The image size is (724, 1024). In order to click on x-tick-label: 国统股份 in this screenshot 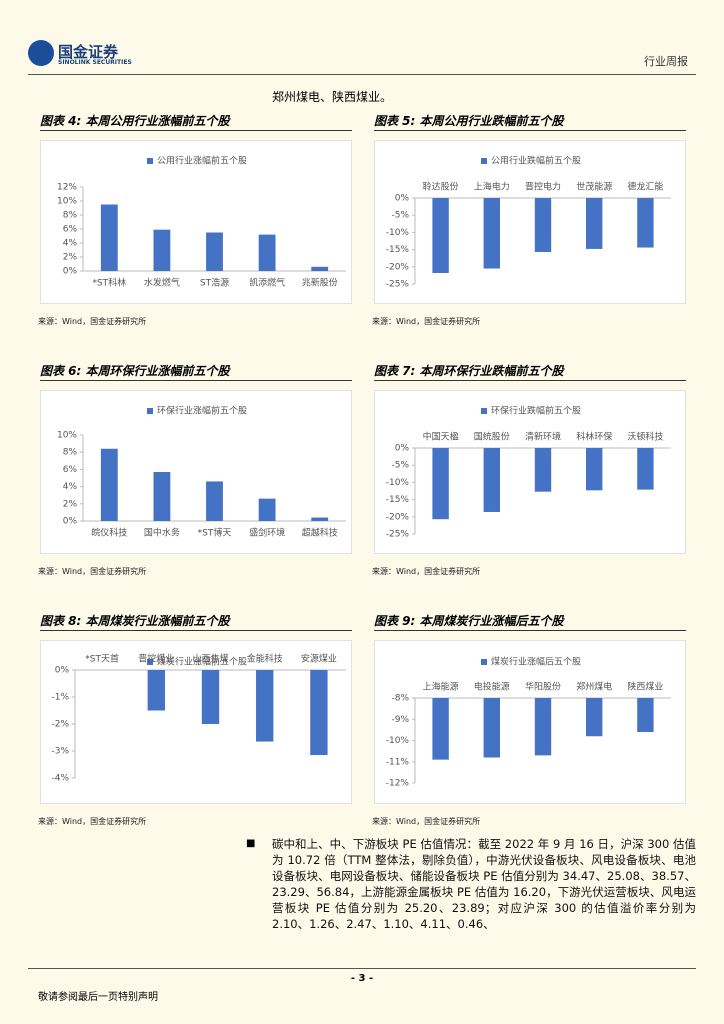, I will do `click(492, 437)`.